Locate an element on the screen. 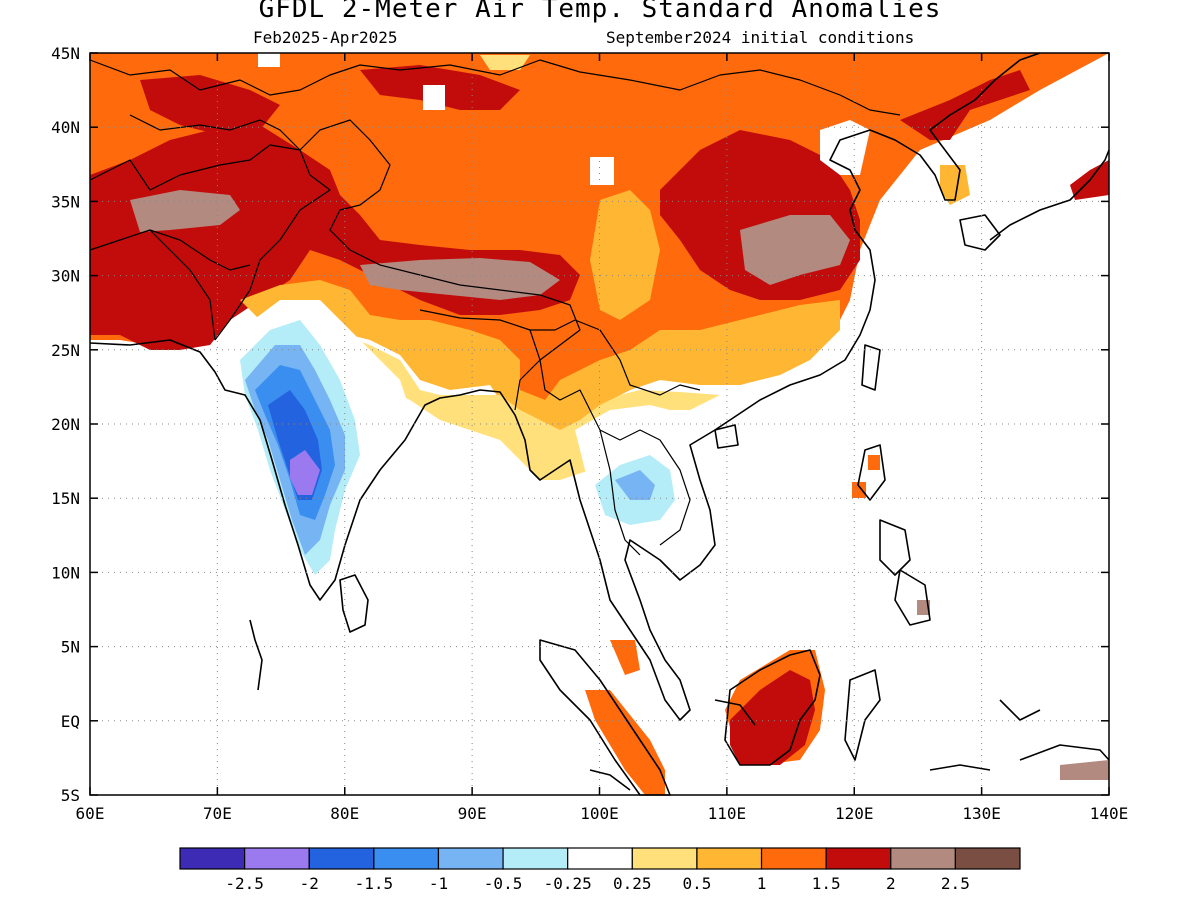 The height and width of the screenshot is (900, 1200). lon-tick-label: 60E is located at coordinates (90, 813).